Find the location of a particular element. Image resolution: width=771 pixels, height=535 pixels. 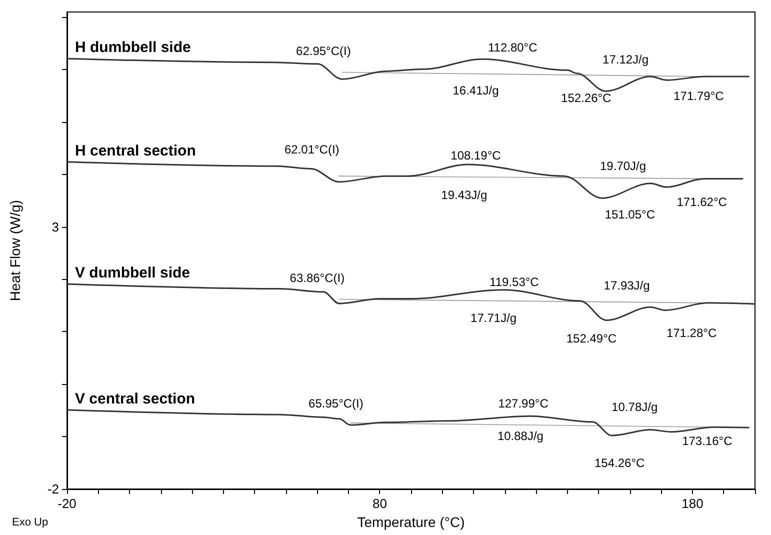

annotation: 17.12J/g is located at coordinates (625, 59).